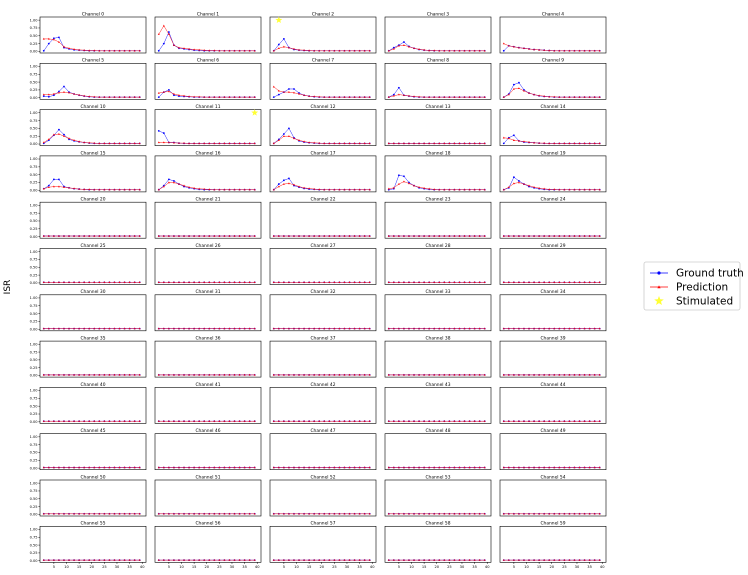 Image resolution: width=748 pixels, height=575 pixels. Describe the element at coordinates (117, 567) in the screenshot. I see `x-tick-label: 30` at that location.